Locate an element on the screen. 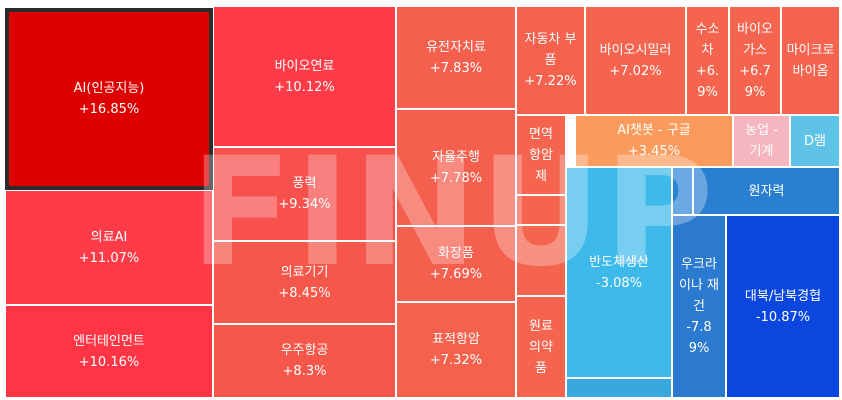 The image size is (842, 400). tile-change: +10.12% is located at coordinates (304, 87).